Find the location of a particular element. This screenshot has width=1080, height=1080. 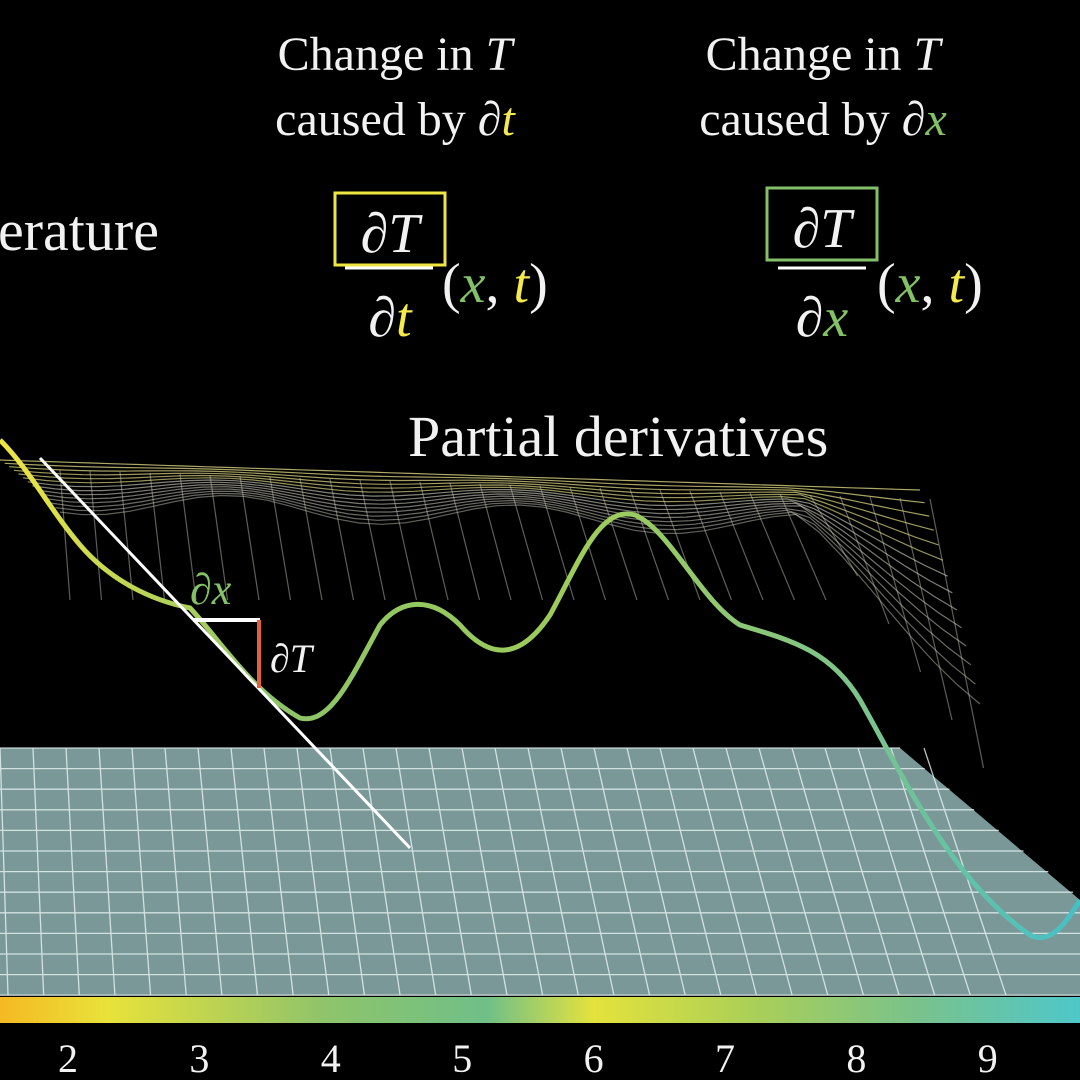

t-caption-line2: caused by ∂t is located at coordinates (395, 119).